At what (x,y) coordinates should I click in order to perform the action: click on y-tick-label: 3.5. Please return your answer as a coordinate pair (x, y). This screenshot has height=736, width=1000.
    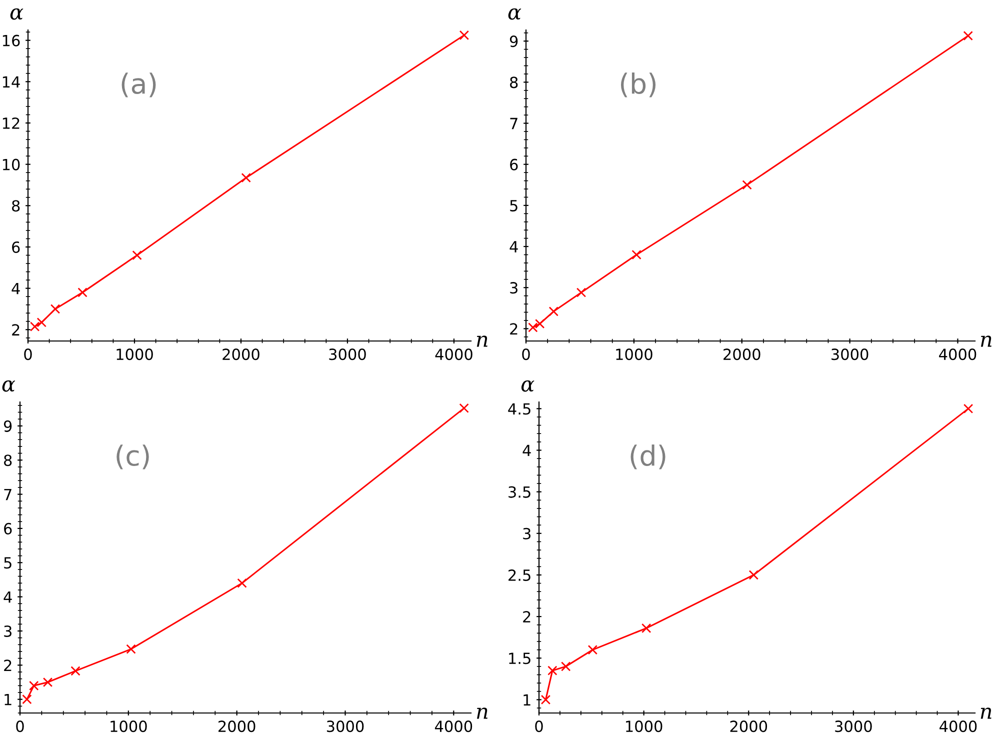
    Looking at the image, I should click on (519, 492).